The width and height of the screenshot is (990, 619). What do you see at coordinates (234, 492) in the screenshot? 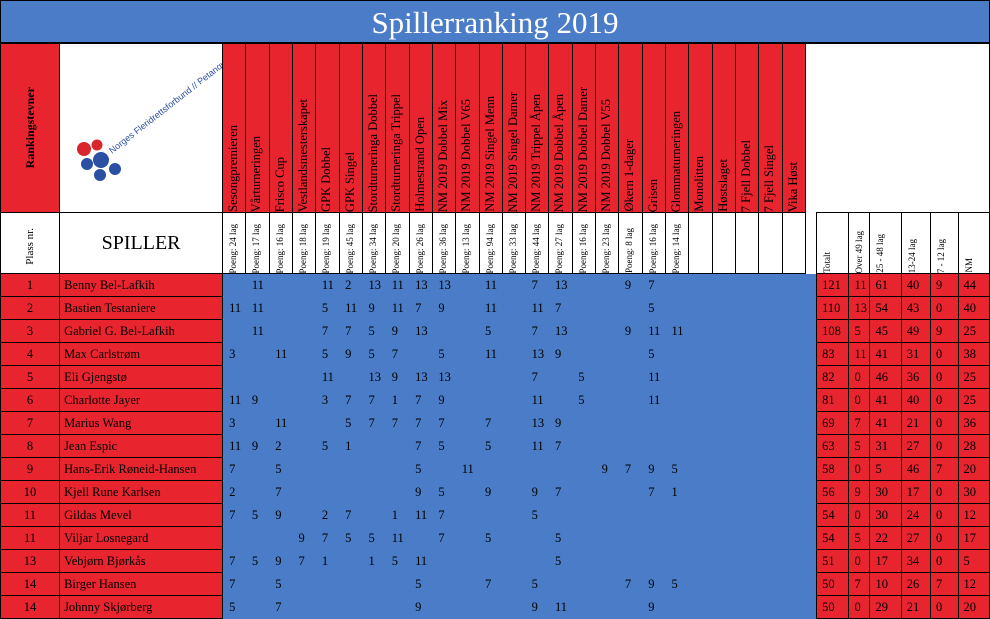
I see `event-score: 2` at bounding box center [234, 492].